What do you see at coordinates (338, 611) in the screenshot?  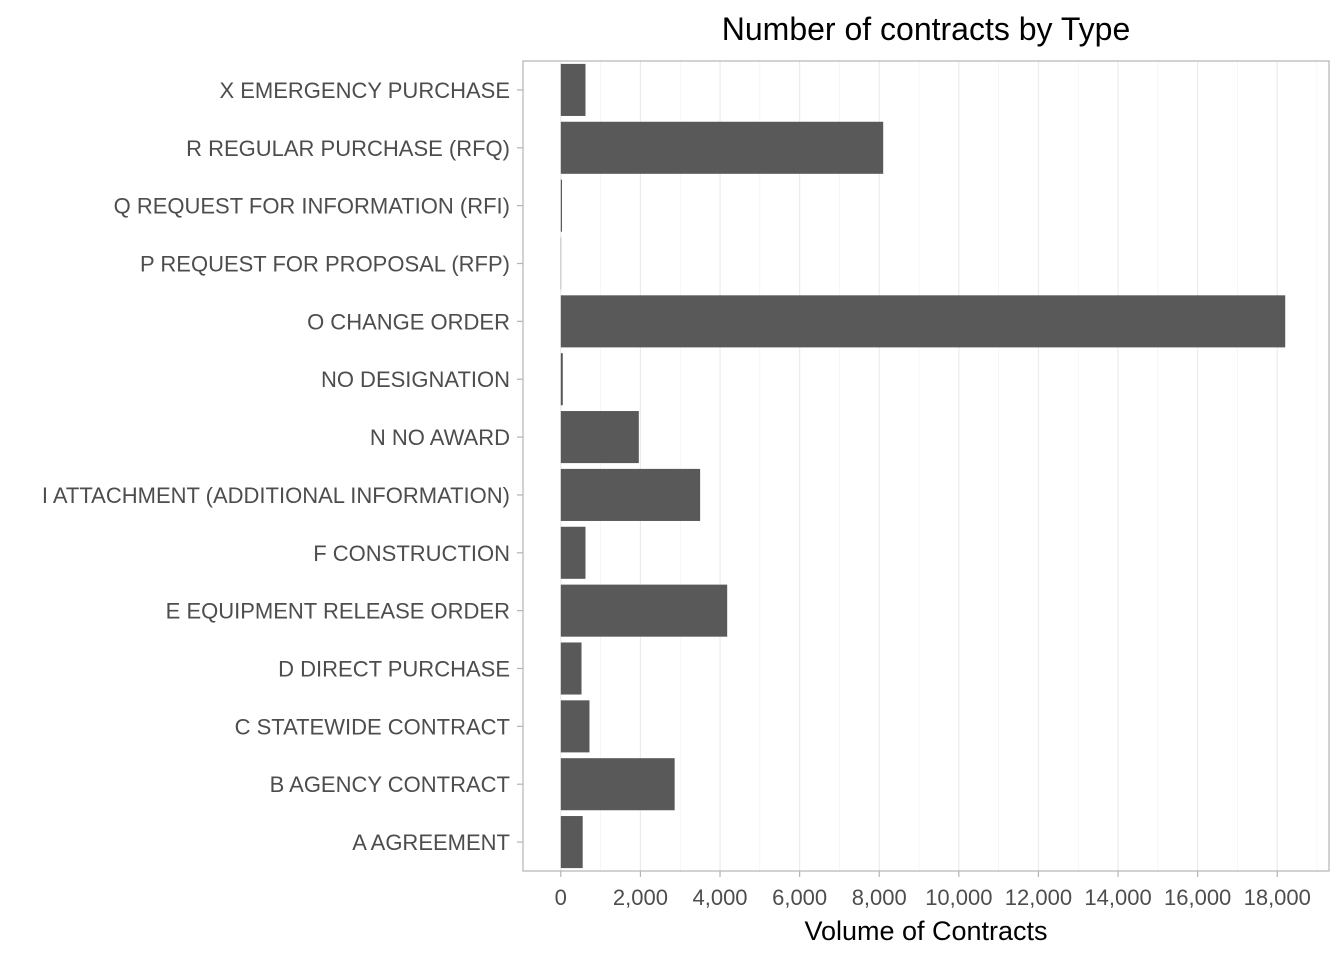 I see `category-label: E EQUIPMENT RELEASE ORDER` at bounding box center [338, 611].